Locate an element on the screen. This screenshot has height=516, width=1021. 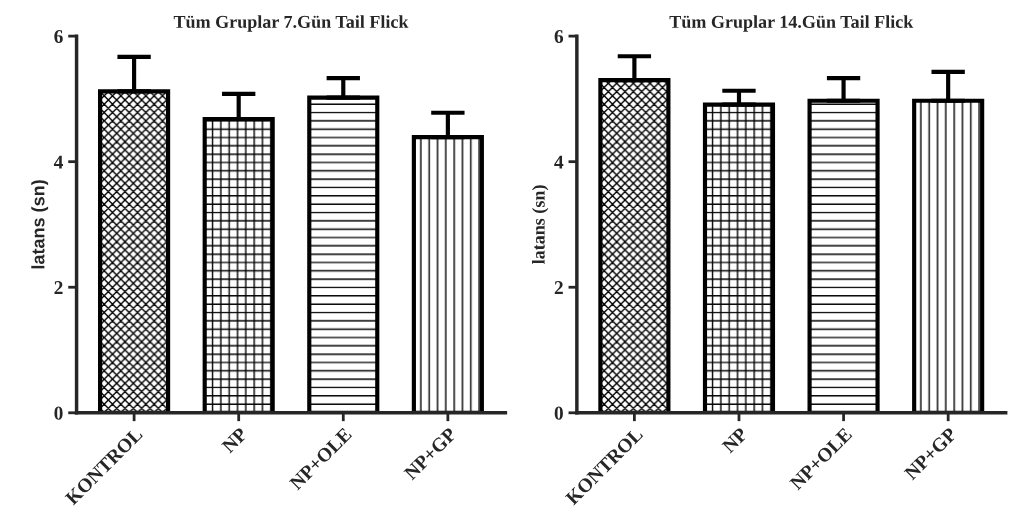
chart-title: Tüm Gruplar 7.Gün Tail Flick is located at coordinates (291, 23).